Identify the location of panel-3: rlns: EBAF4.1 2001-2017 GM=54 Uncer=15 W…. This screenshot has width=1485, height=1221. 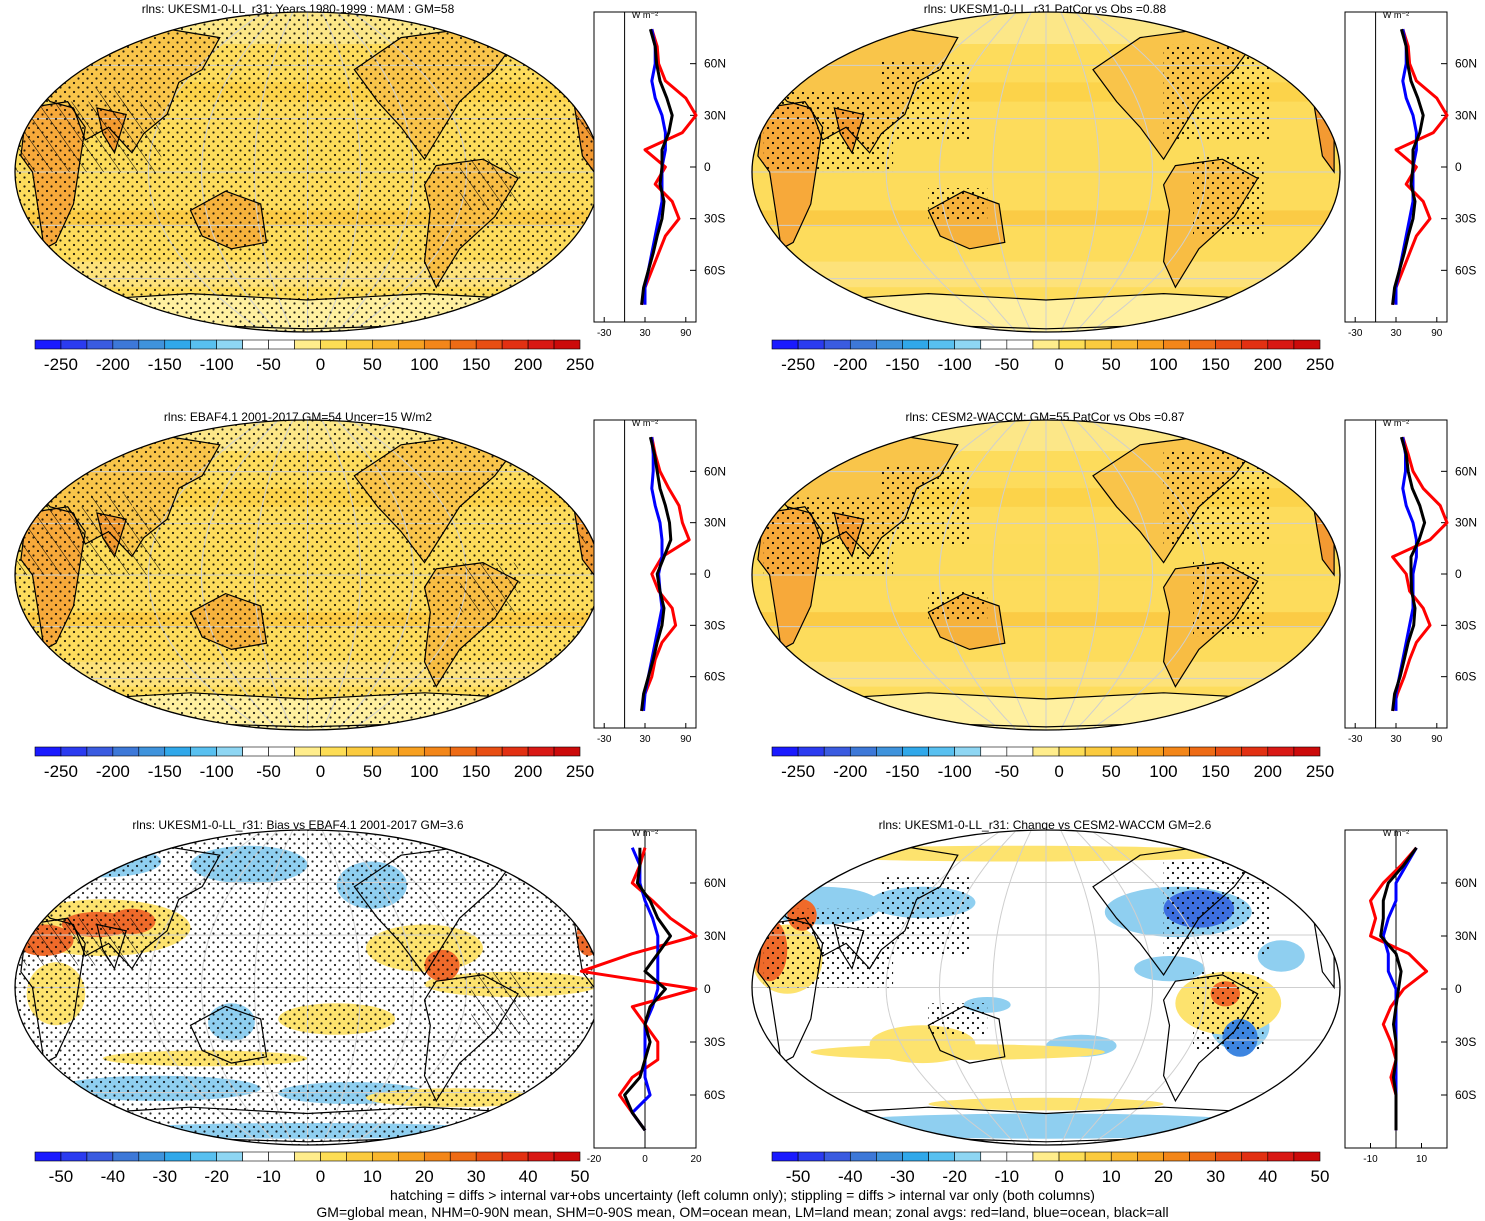
(370, 595).